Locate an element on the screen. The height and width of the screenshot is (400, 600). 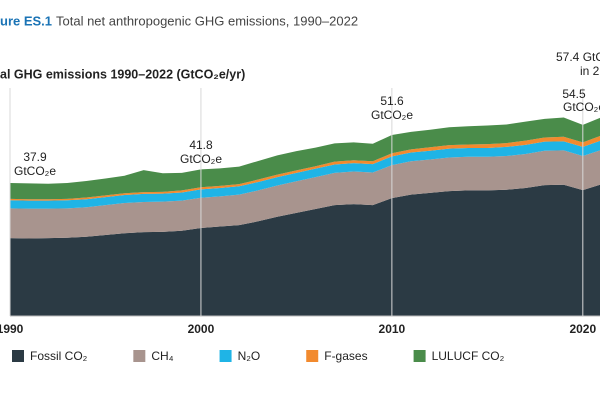
x-tick-label: 2020 is located at coordinates (582, 329).